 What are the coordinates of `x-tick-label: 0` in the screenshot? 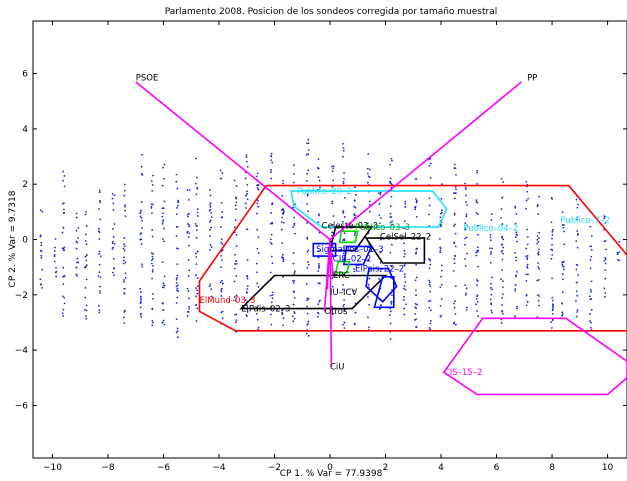 It's located at (330, 468).